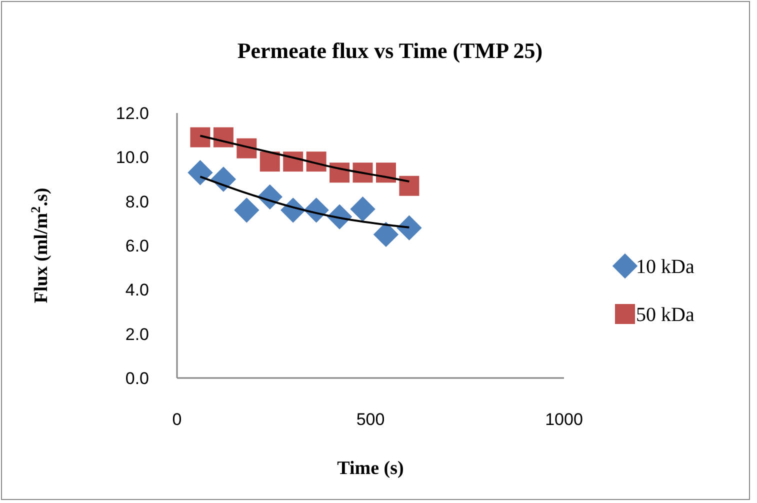 The width and height of the screenshot is (757, 503). What do you see at coordinates (137, 202) in the screenshot?
I see `y-tick-label: 8.0` at bounding box center [137, 202].